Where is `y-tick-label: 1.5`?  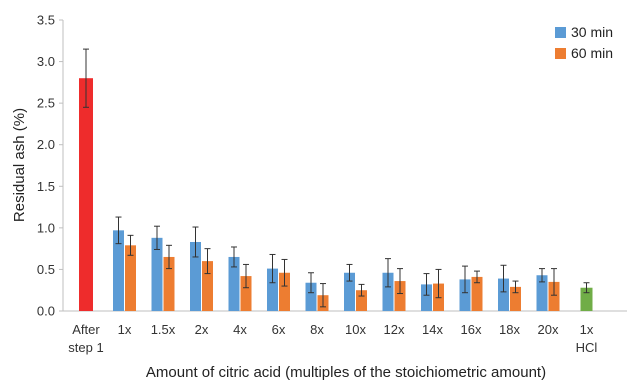 y-tick-label: 1.5 is located at coordinates (46, 186).